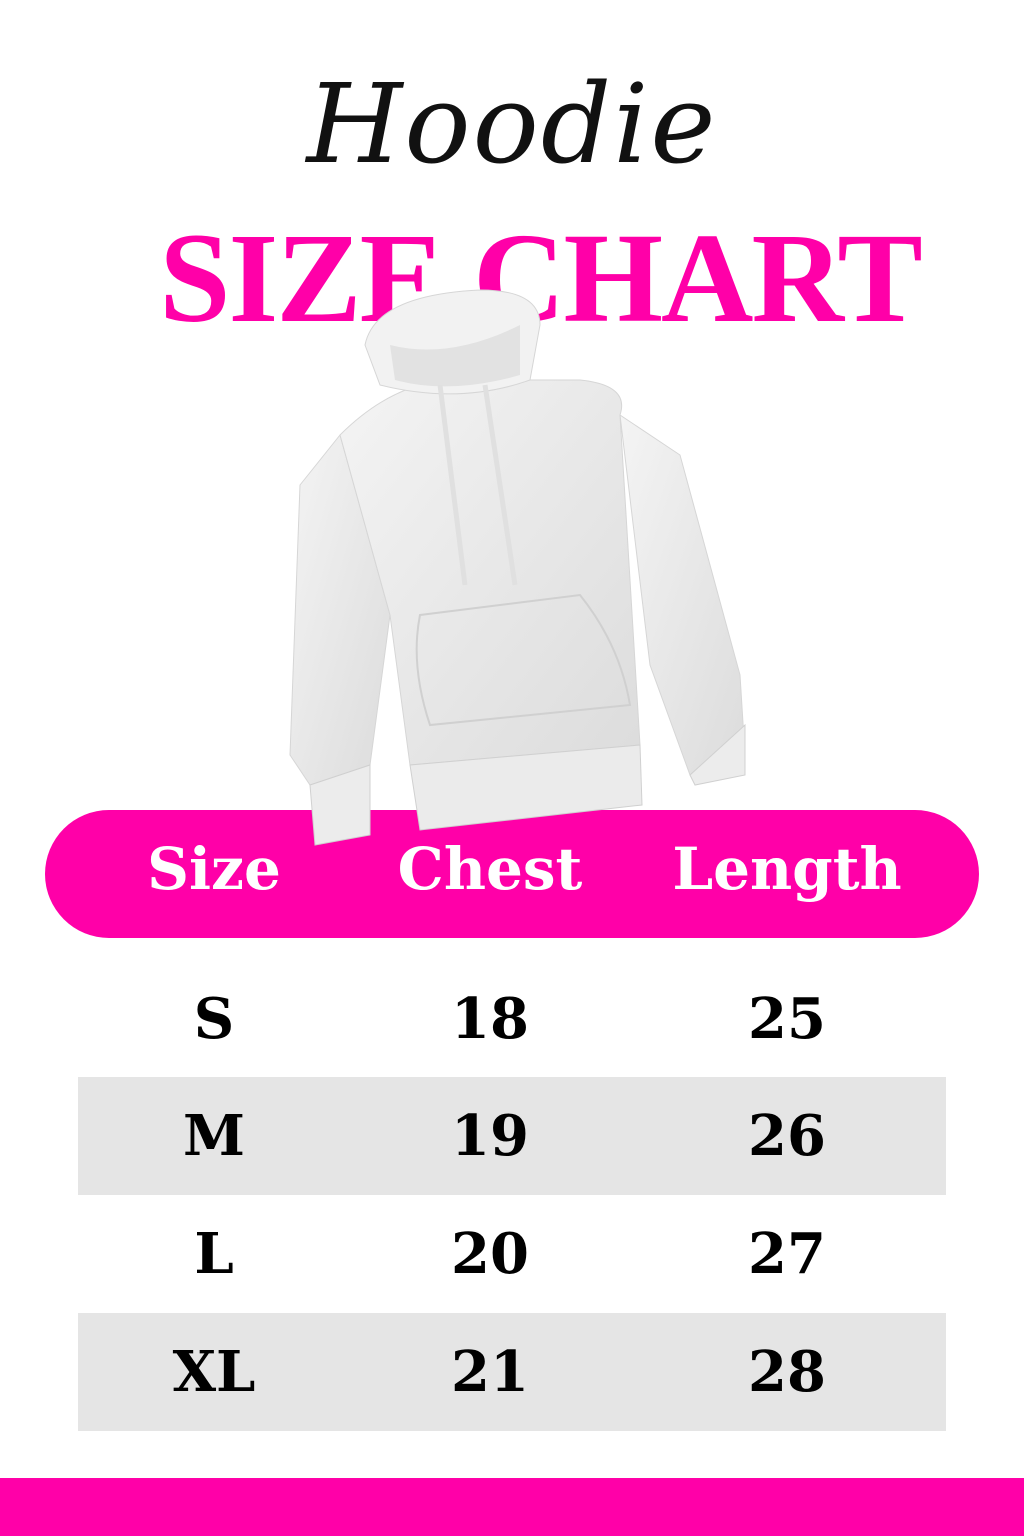 Image resolution: width=1024 pixels, height=1536 pixels. I want to click on table-header-bar, so click(512, 874).